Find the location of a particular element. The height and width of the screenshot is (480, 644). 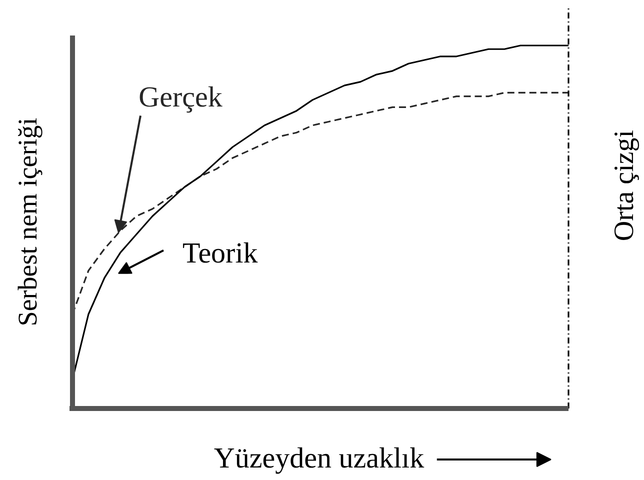

text: Orta çizgi is located at coordinates (624, 186).